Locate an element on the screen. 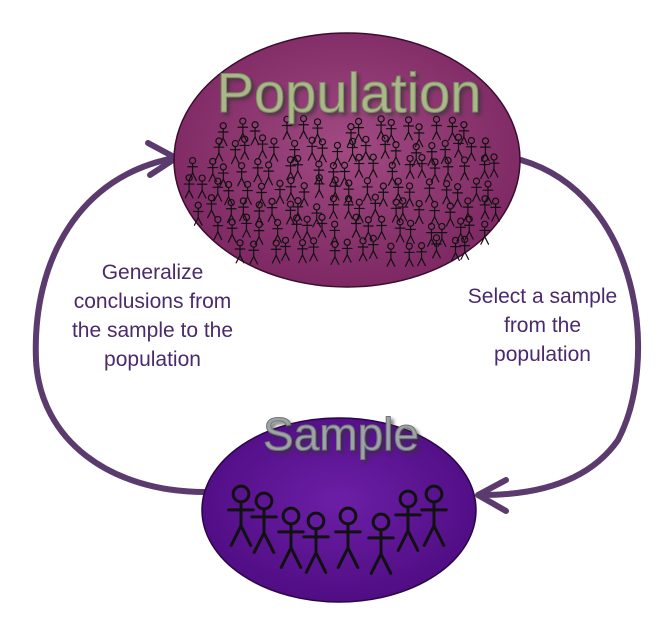  sample-node: Sample is located at coordinates (339, 505).